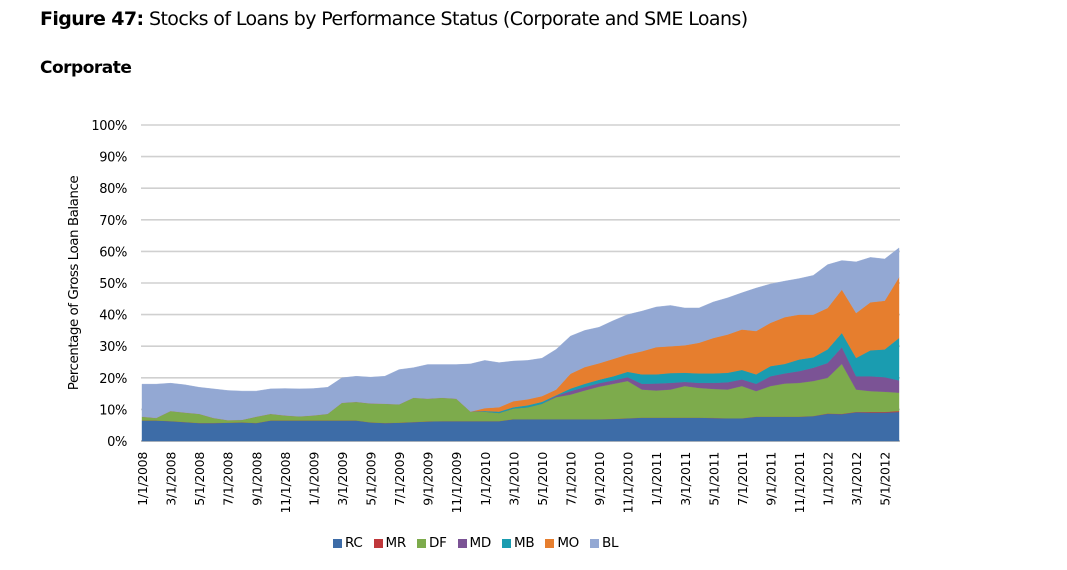 The width and height of the screenshot is (1067, 570). Describe the element at coordinates (610, 543) in the screenshot. I see `legend-label: BL` at that location.